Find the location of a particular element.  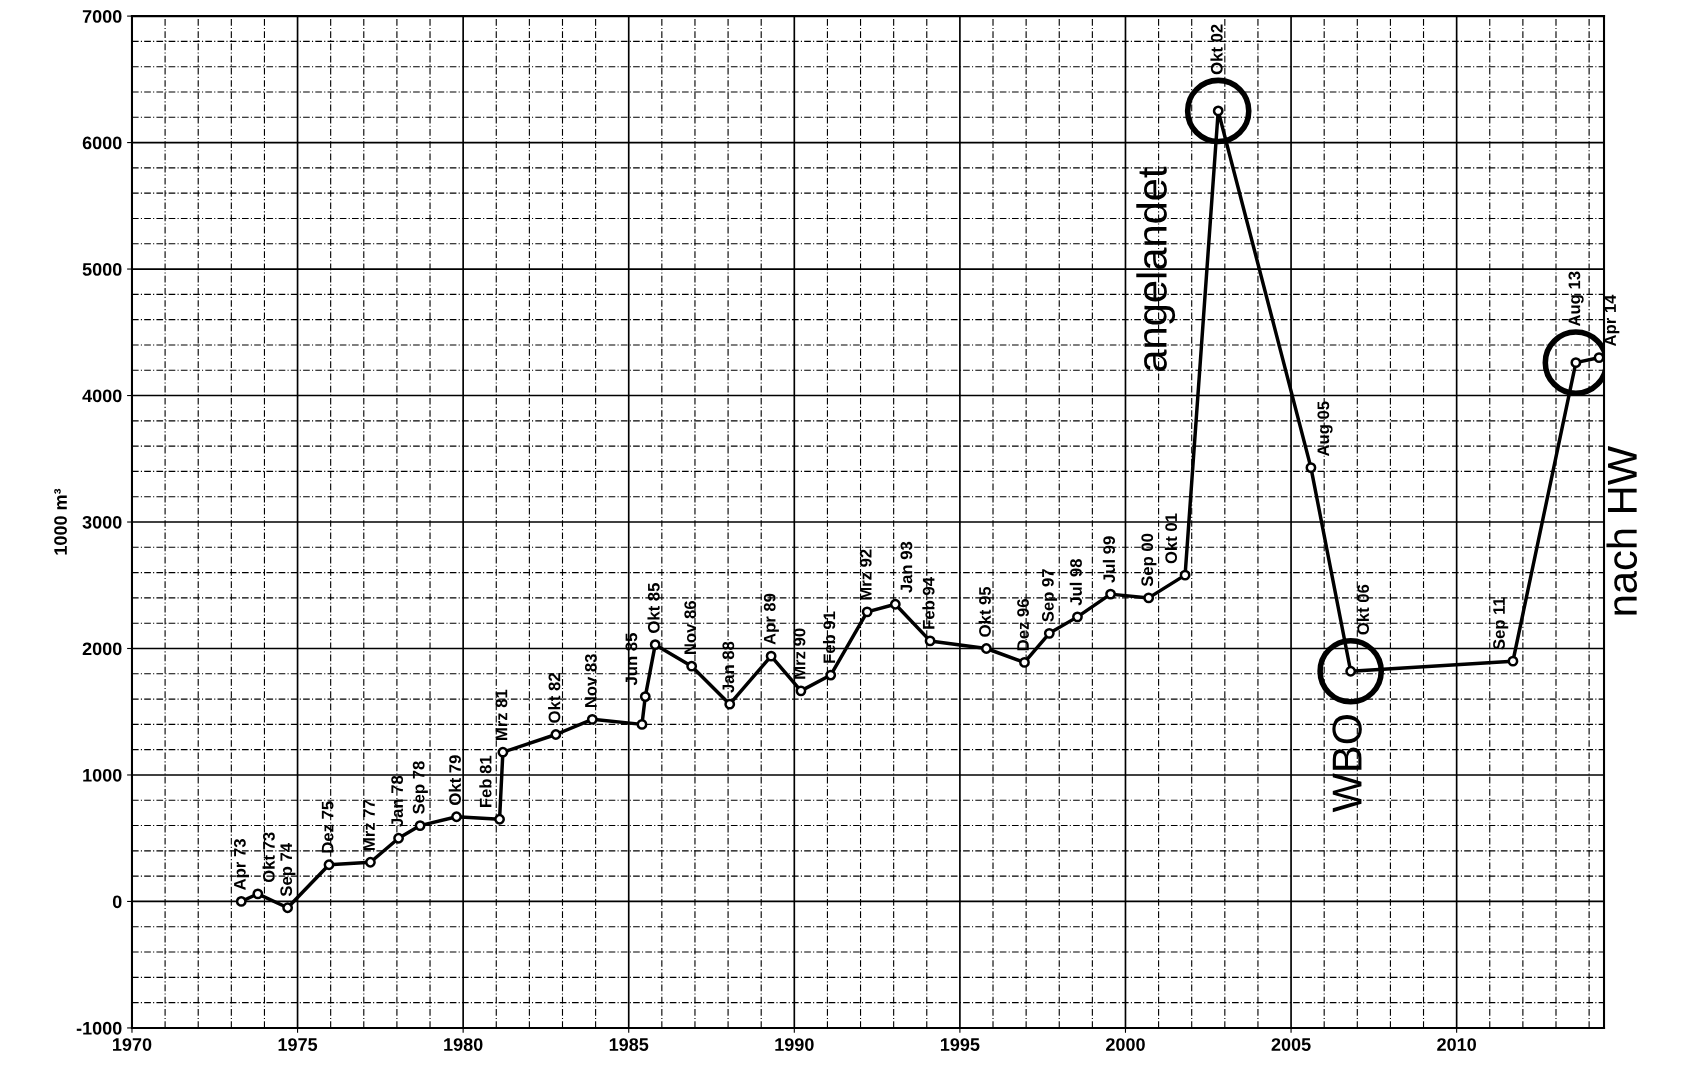

x-tick-label: 1975 is located at coordinates (298, 1044).